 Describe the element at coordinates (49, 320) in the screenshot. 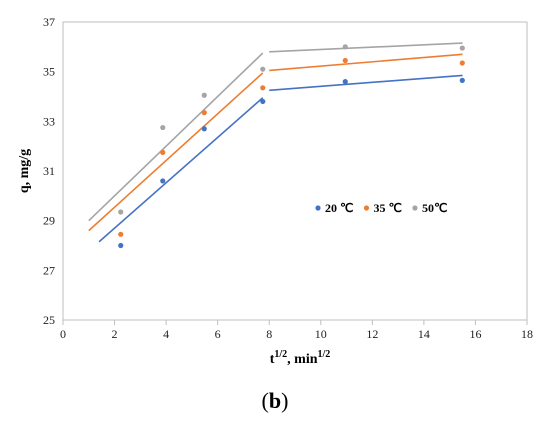

I see `y-tick-label: 25` at that location.